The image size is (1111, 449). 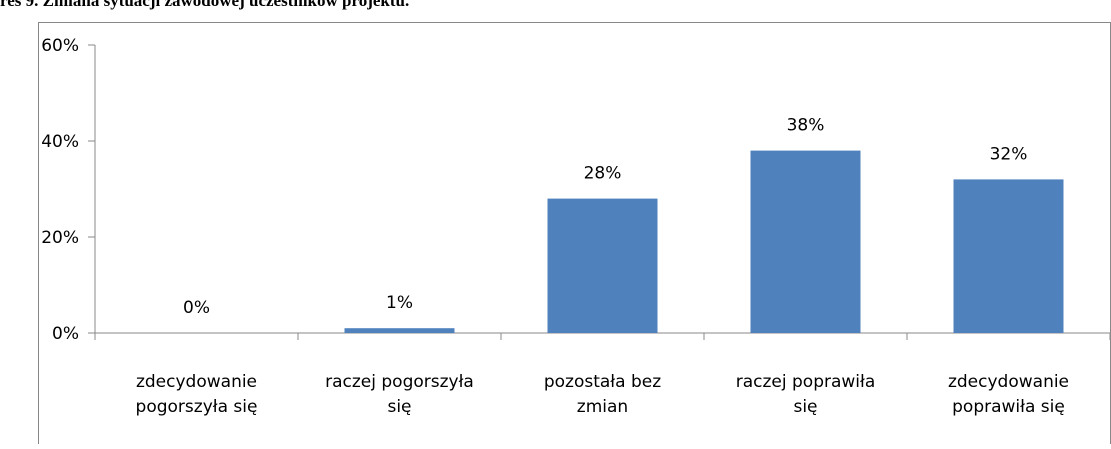 I want to click on label-line: raczej pogorszyła, so click(x=399, y=382).